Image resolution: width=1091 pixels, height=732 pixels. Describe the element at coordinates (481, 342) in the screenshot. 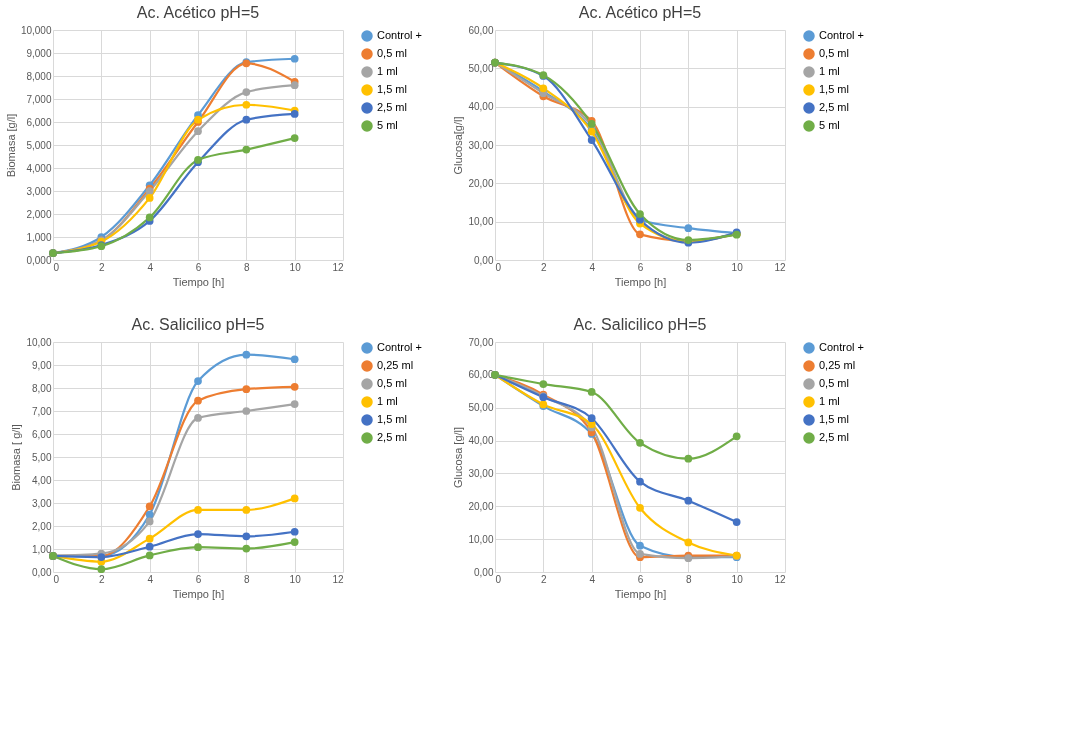

I see `y-tick-label: 70,00` at that location.